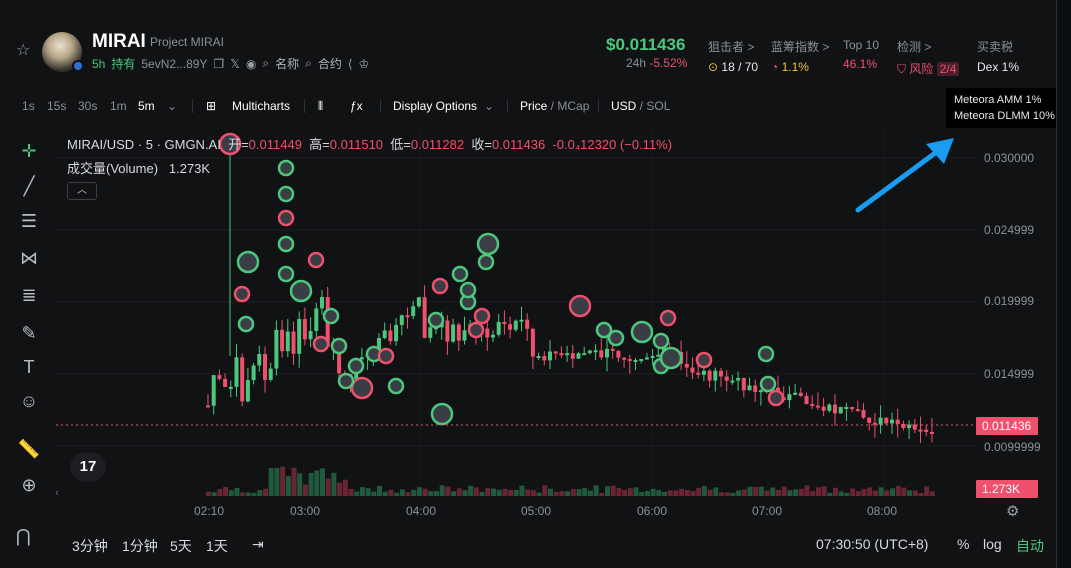 The height and width of the screenshot is (568, 1071). Describe the element at coordinates (872, 544) in the screenshot. I see `clock-label: 07:30:50 (UTC+8)` at that location.